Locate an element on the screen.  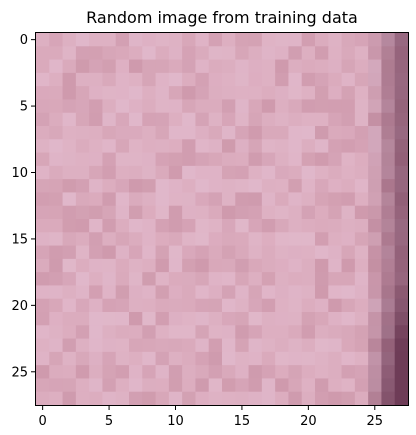
x-tick-label: 10 is located at coordinates (175, 421).